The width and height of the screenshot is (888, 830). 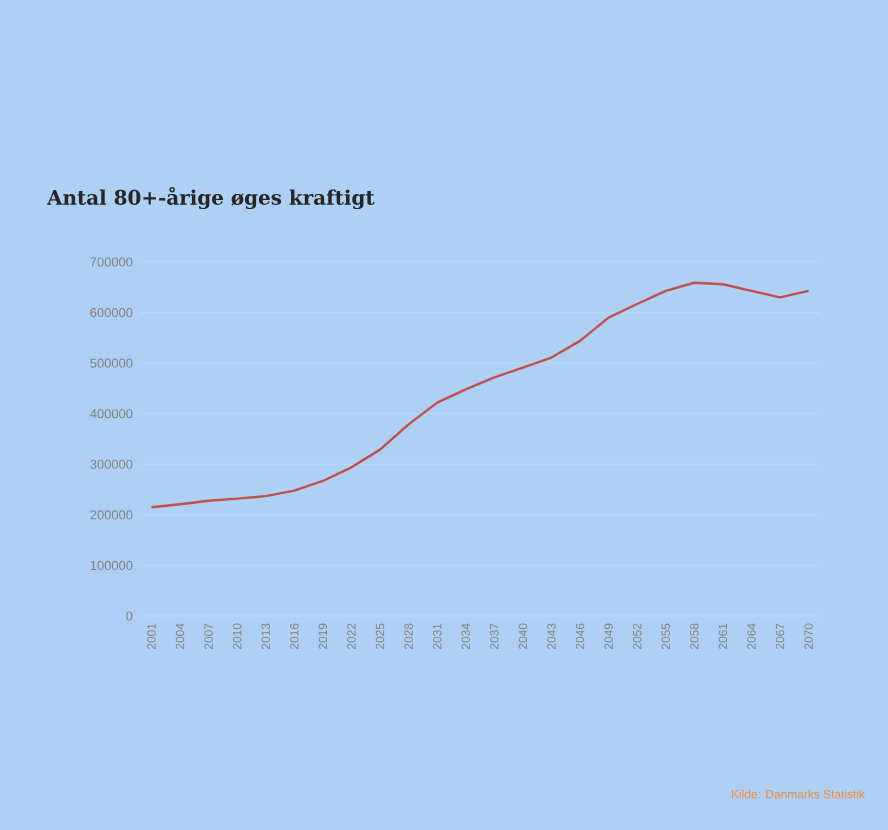 I want to click on chart-title: Antal 80+-årige øges kraftigt, so click(x=210, y=198).